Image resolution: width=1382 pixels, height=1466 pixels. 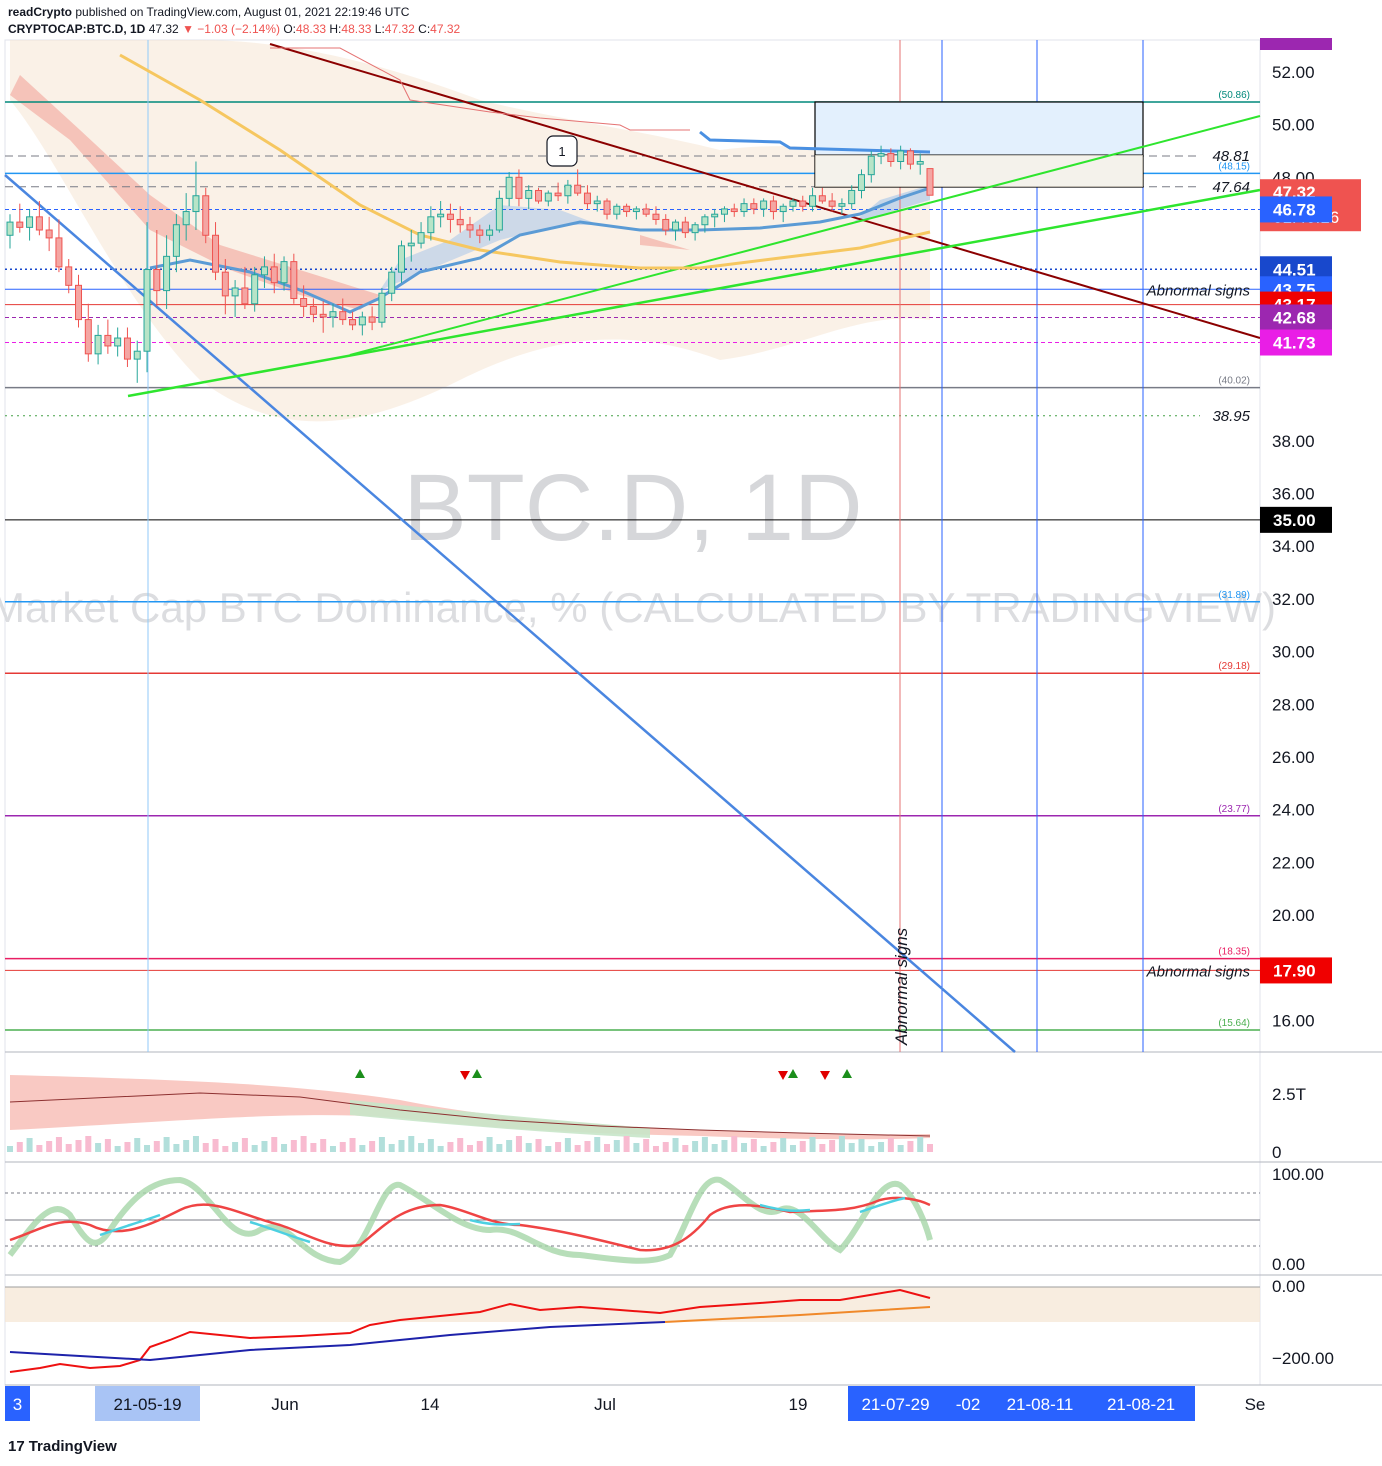 What do you see at coordinates (17, 1404) in the screenshot?
I see `x-axis-label: 3` at bounding box center [17, 1404].